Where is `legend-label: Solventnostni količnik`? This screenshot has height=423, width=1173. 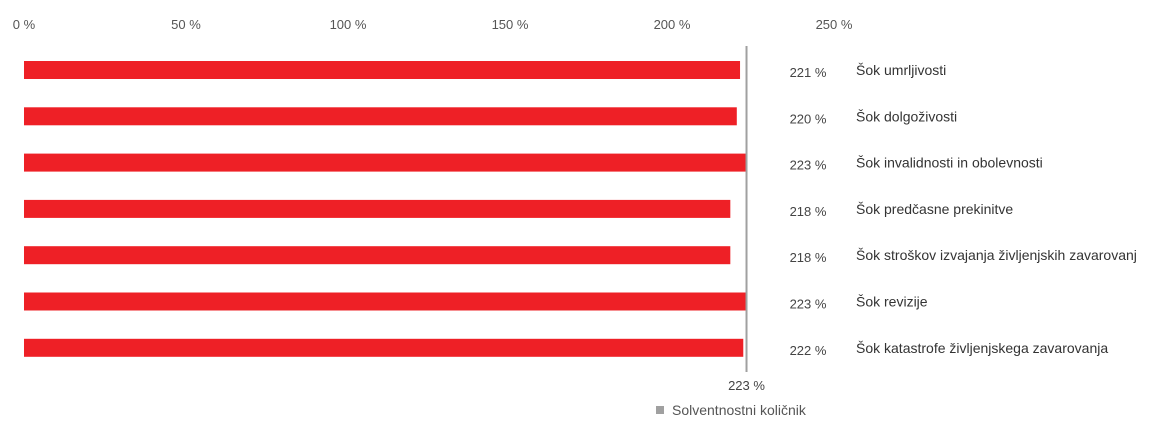
legend-label: Solventnostni količnik is located at coordinates (739, 410).